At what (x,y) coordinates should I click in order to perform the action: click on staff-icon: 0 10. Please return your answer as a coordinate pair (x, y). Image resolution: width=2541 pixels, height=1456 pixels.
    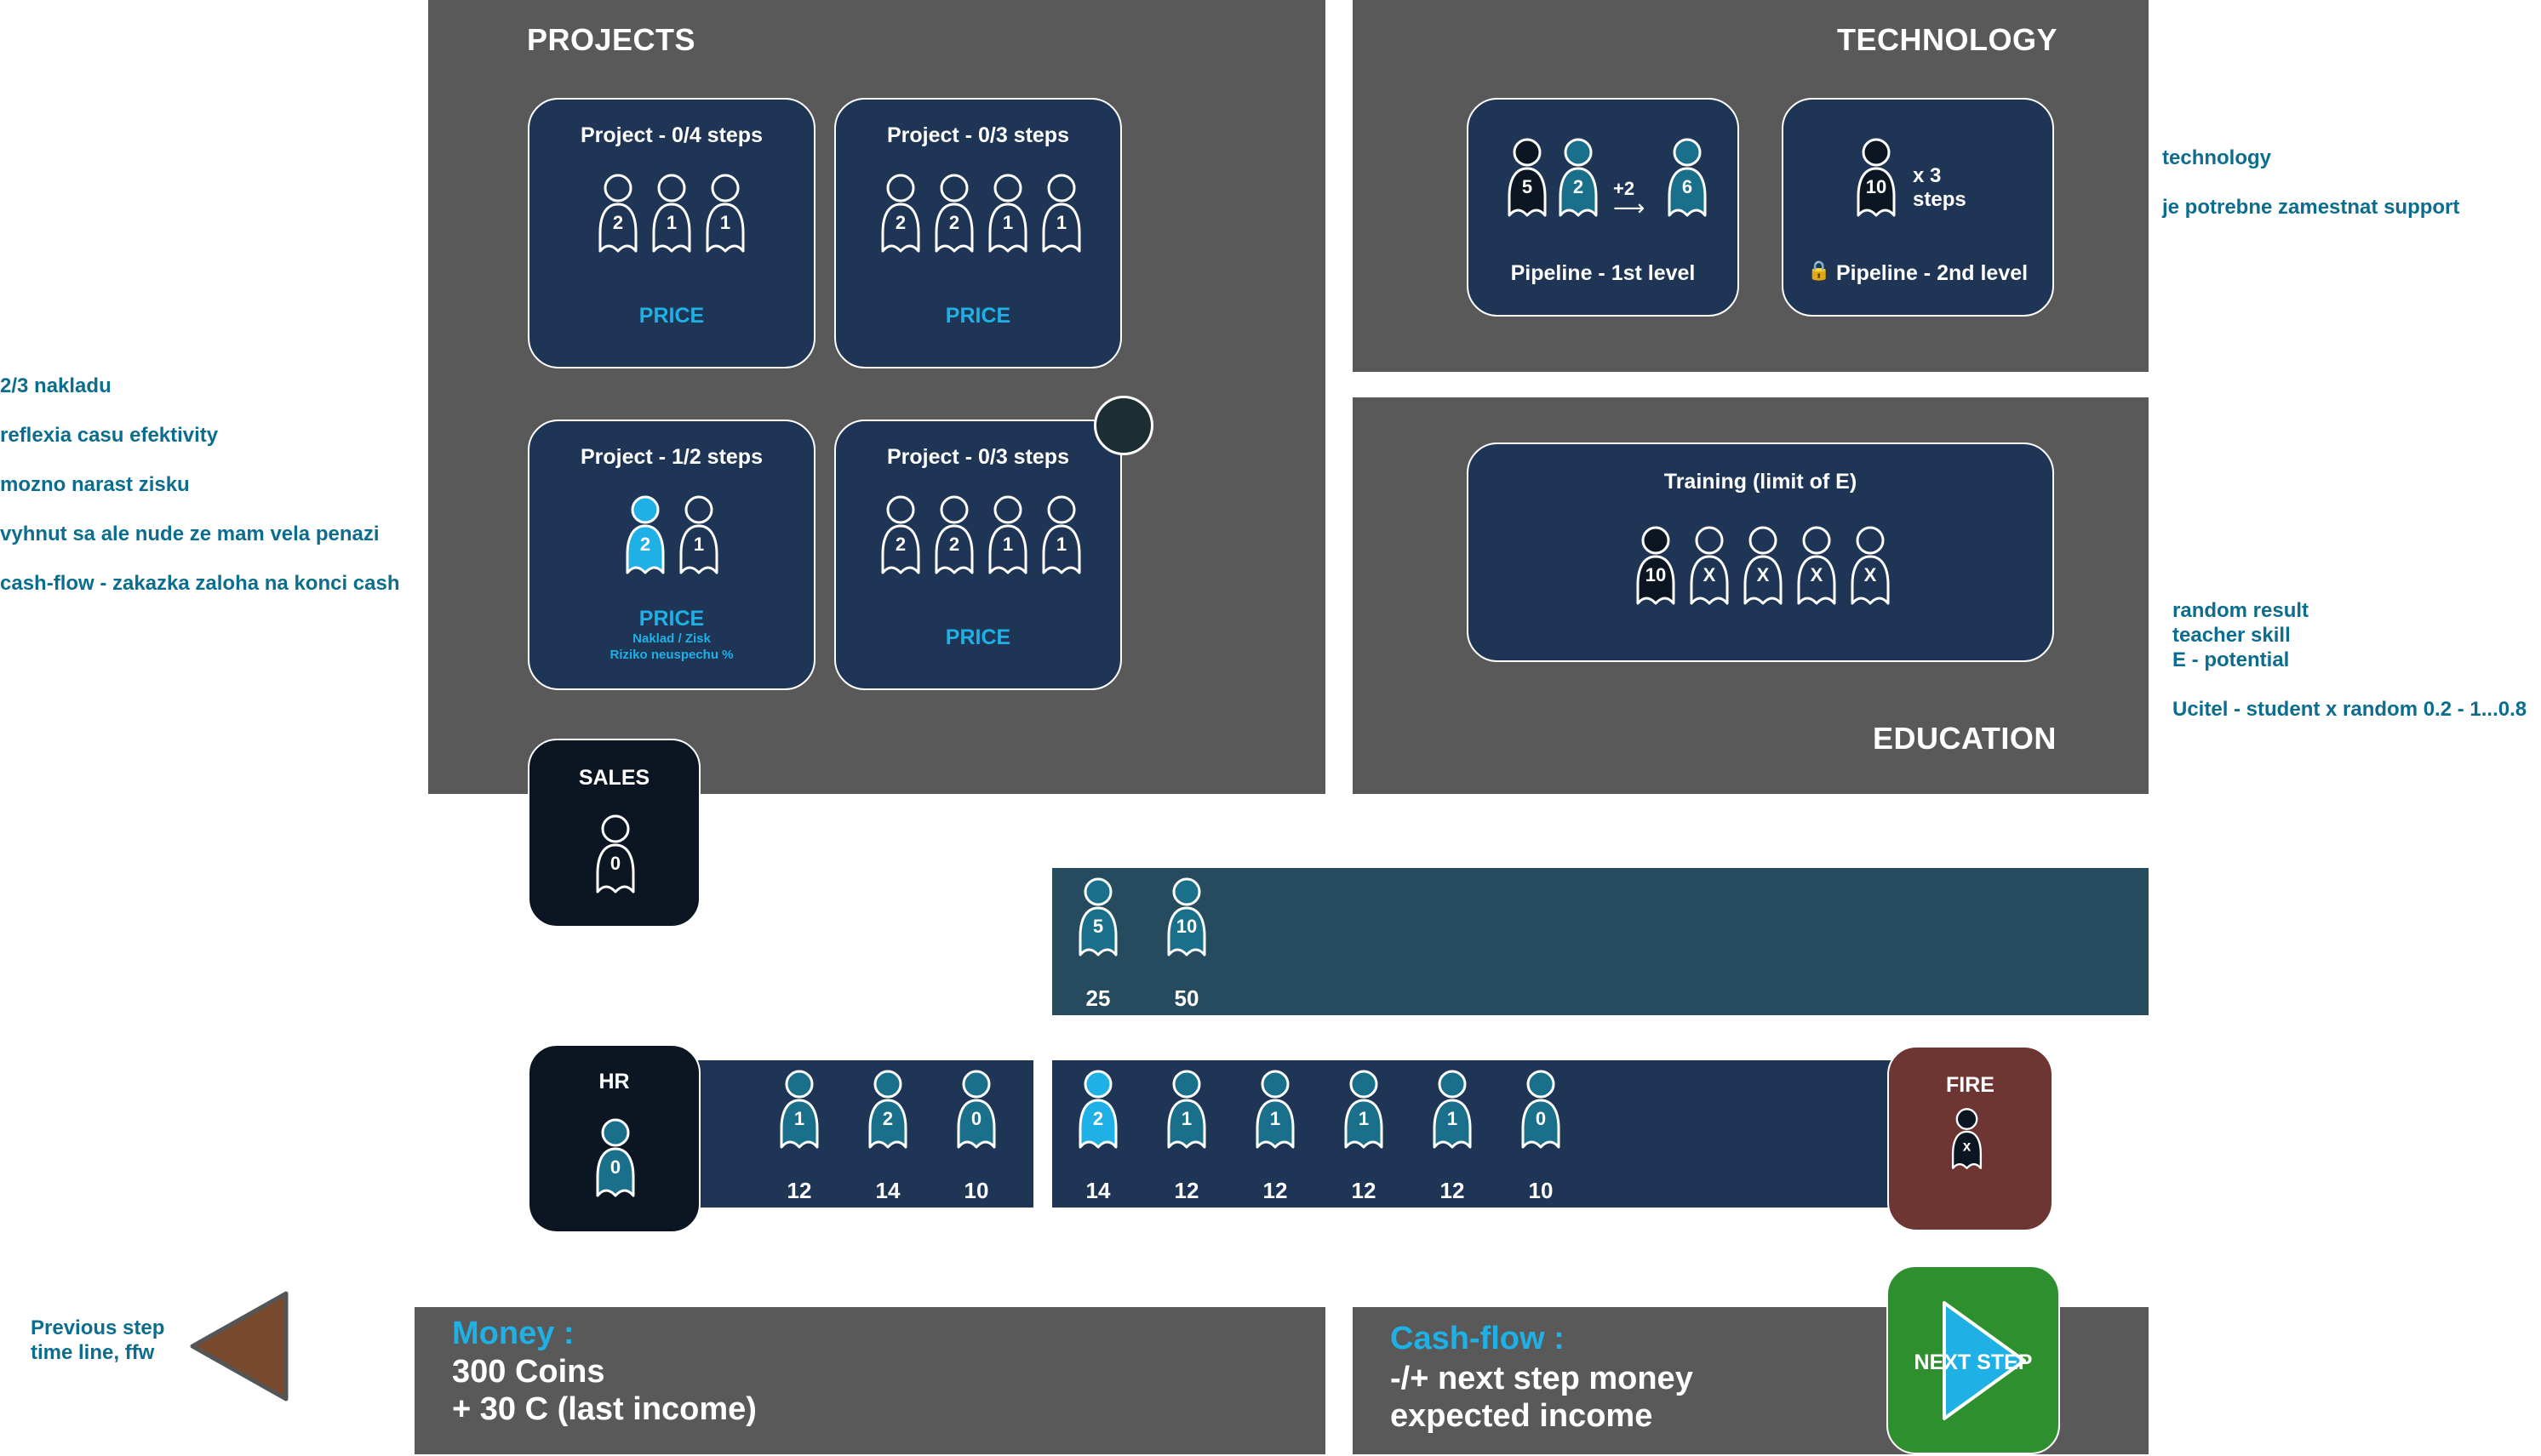
    Looking at the image, I should click on (1540, 1136).